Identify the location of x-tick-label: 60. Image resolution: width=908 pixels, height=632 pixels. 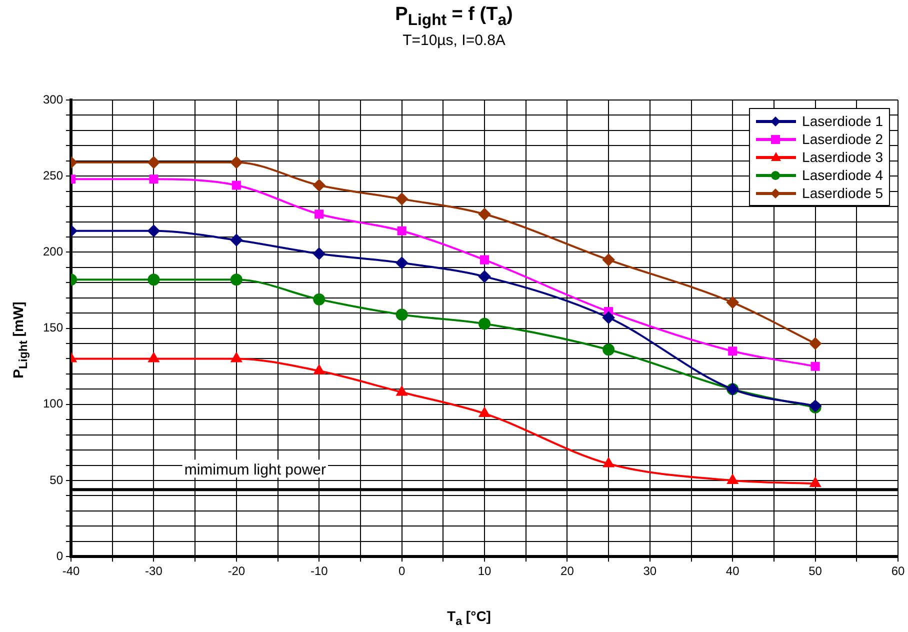
(898, 571).